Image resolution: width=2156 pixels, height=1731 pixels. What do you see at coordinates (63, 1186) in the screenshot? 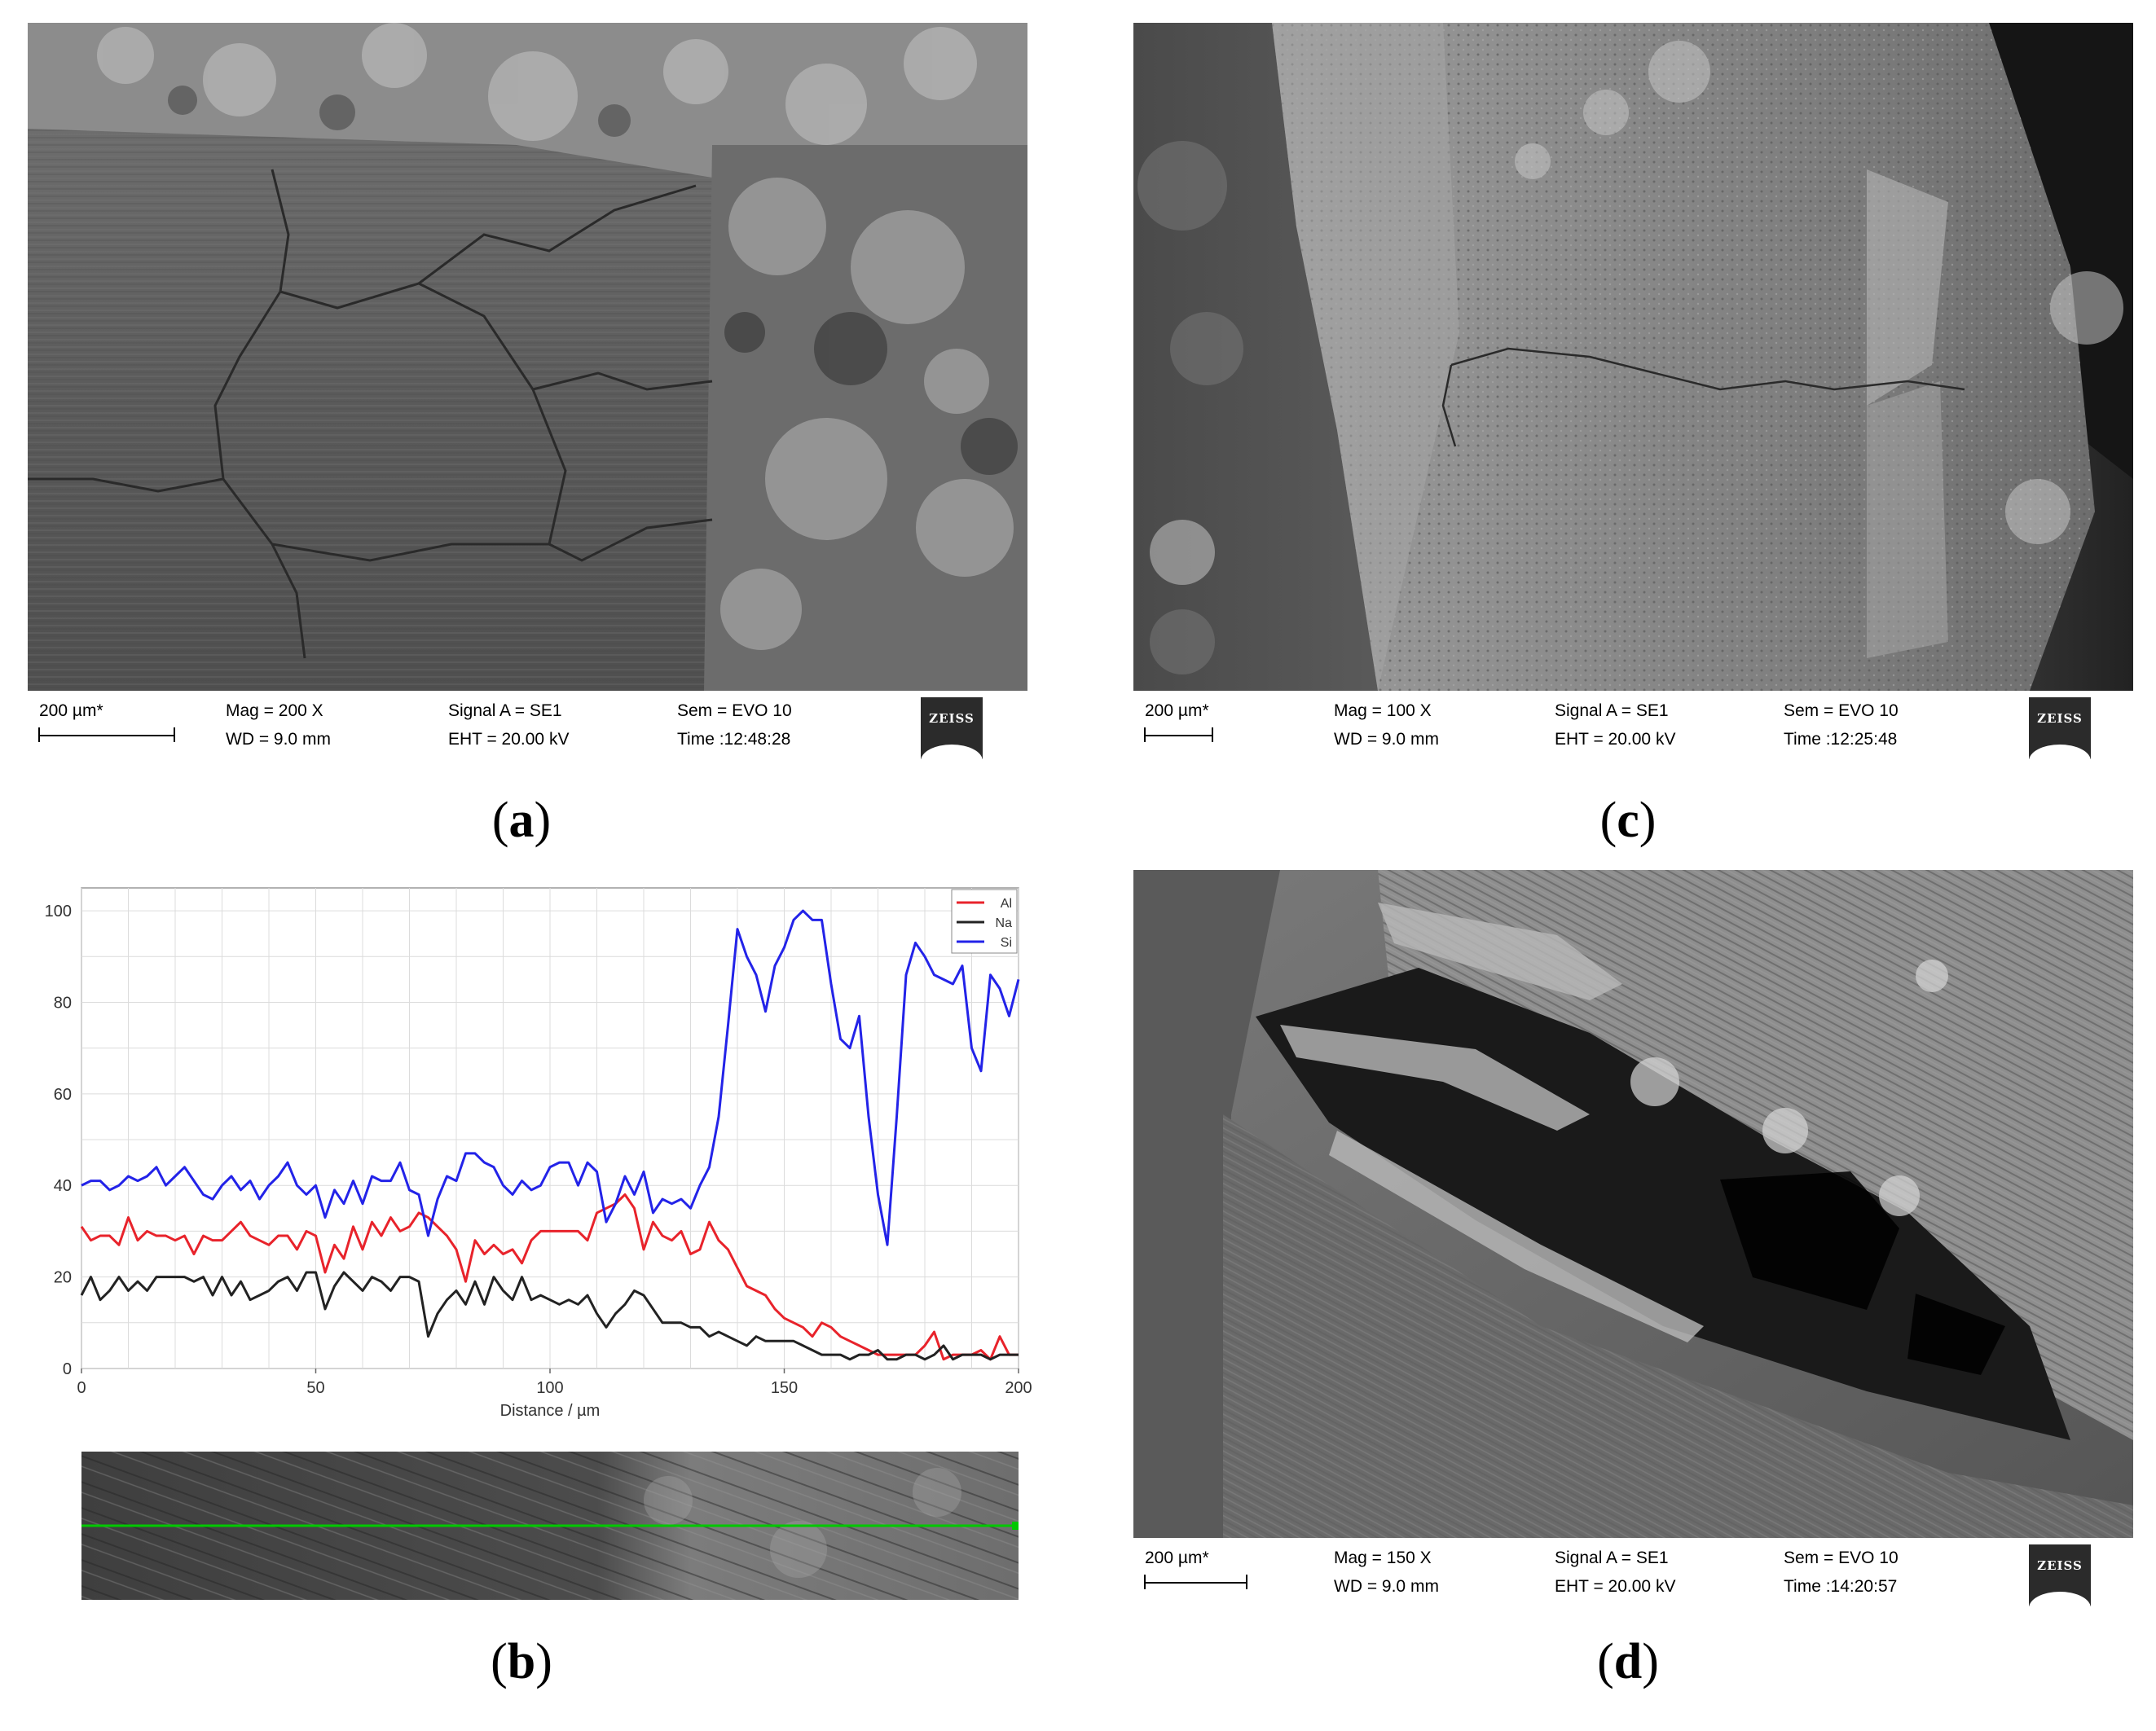
I see `y-tick-label: 40` at bounding box center [63, 1186].